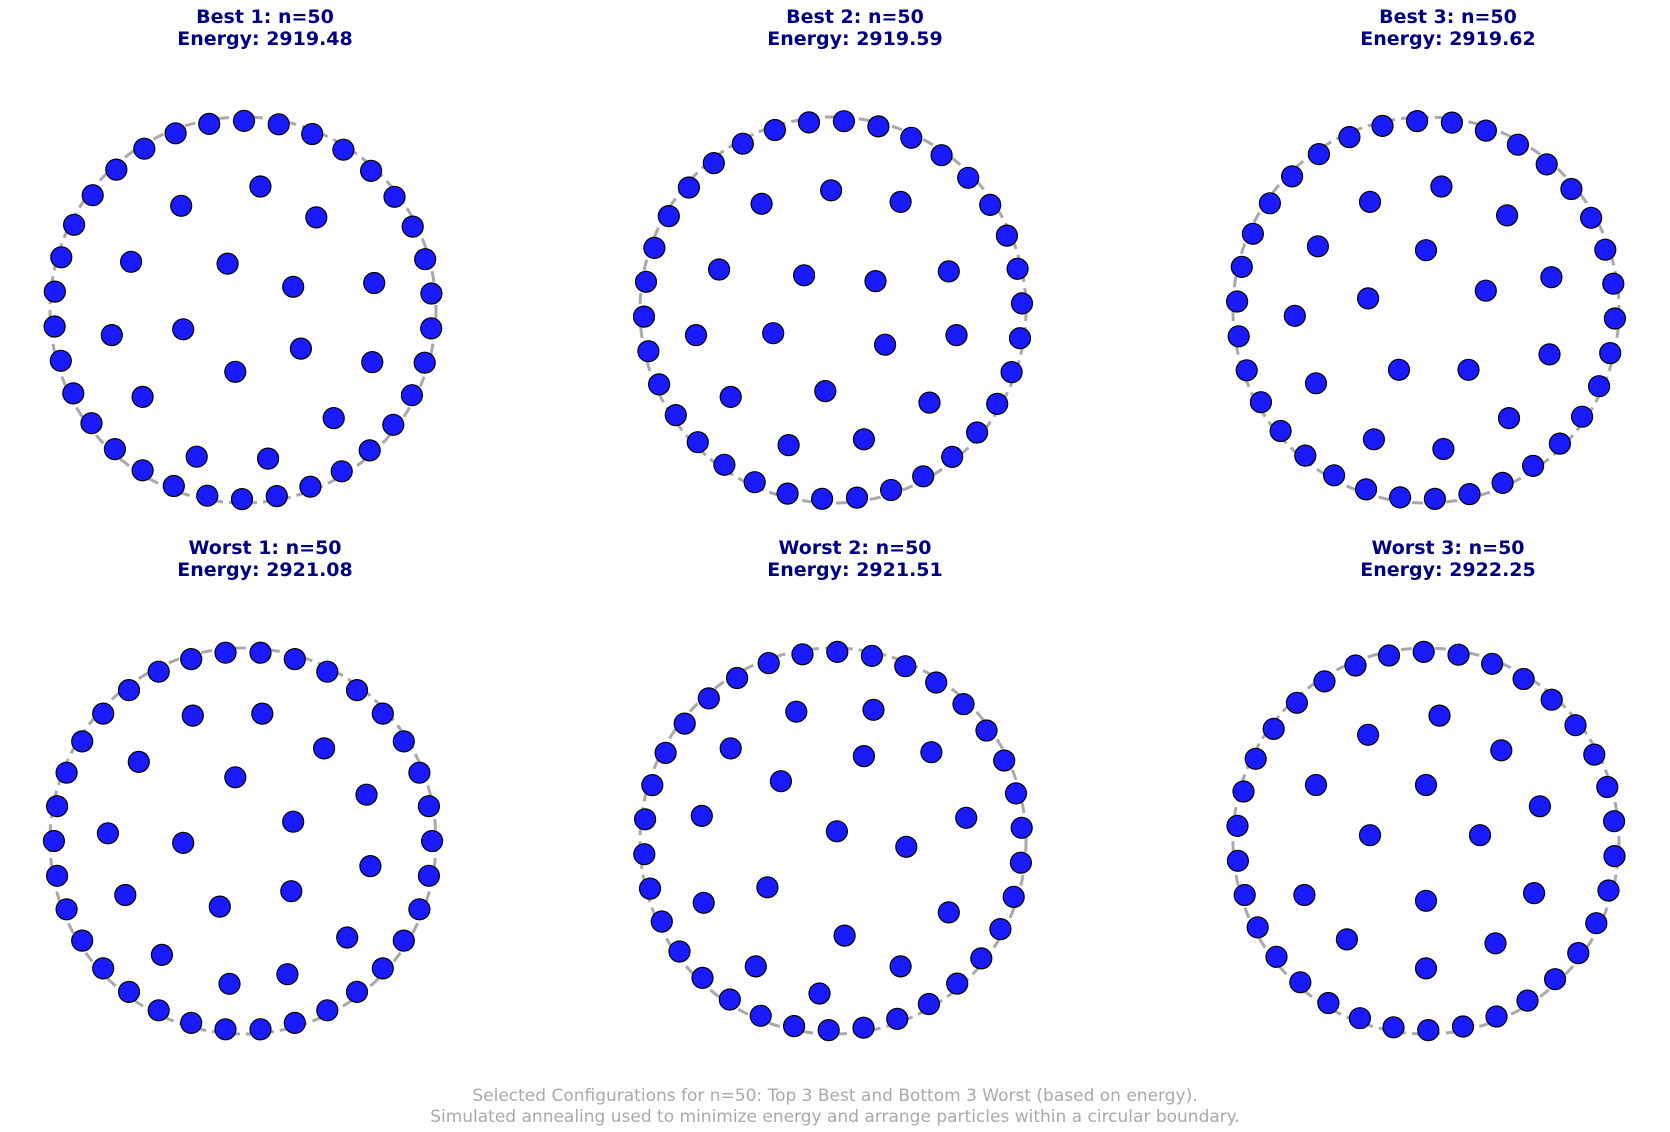 This screenshot has width=1670, height=1132. Describe the element at coordinates (1448, 570) in the screenshot. I see `panel-title-line2: Energy: 2922.25` at that location.